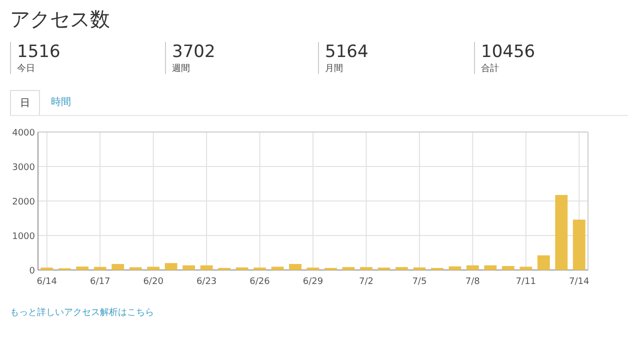 This screenshot has height=342, width=640. What do you see at coordinates (260, 282) in the screenshot?
I see `x-tick-label: 6/26` at bounding box center [260, 282].